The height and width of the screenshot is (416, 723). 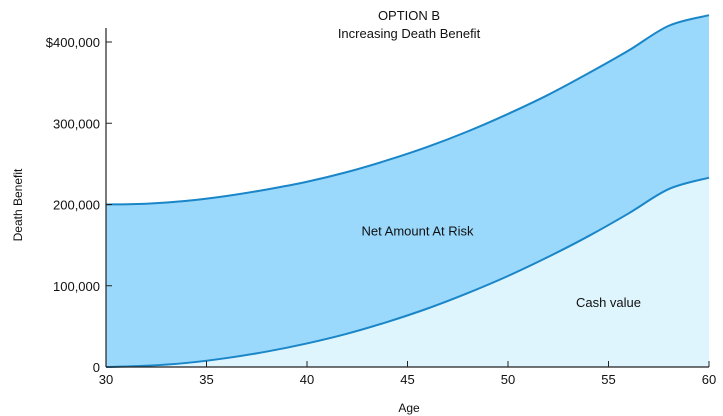 What do you see at coordinates (76, 123) in the screenshot?
I see `y-tick-label: 300,000` at bounding box center [76, 123].